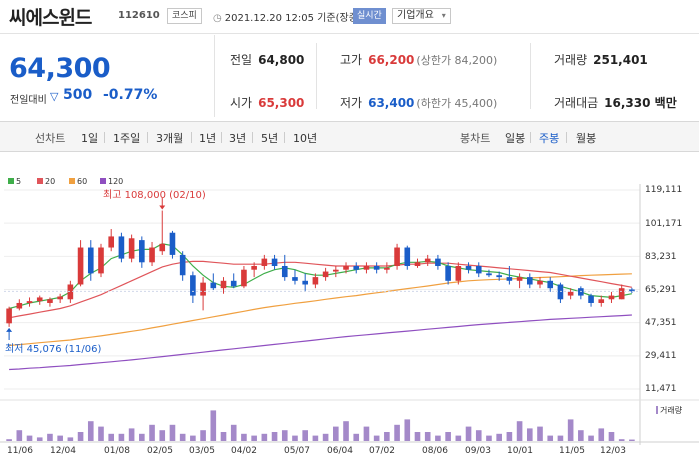  I want to click on x-tick-label: 11/05, so click(572, 451).